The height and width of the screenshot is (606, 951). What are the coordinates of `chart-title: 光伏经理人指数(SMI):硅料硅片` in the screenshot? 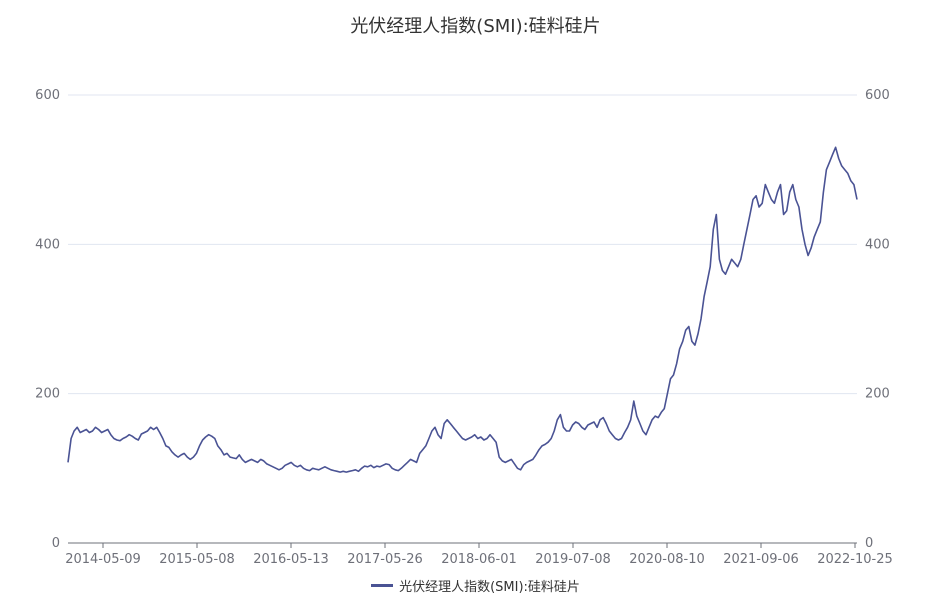 It's located at (475, 26).